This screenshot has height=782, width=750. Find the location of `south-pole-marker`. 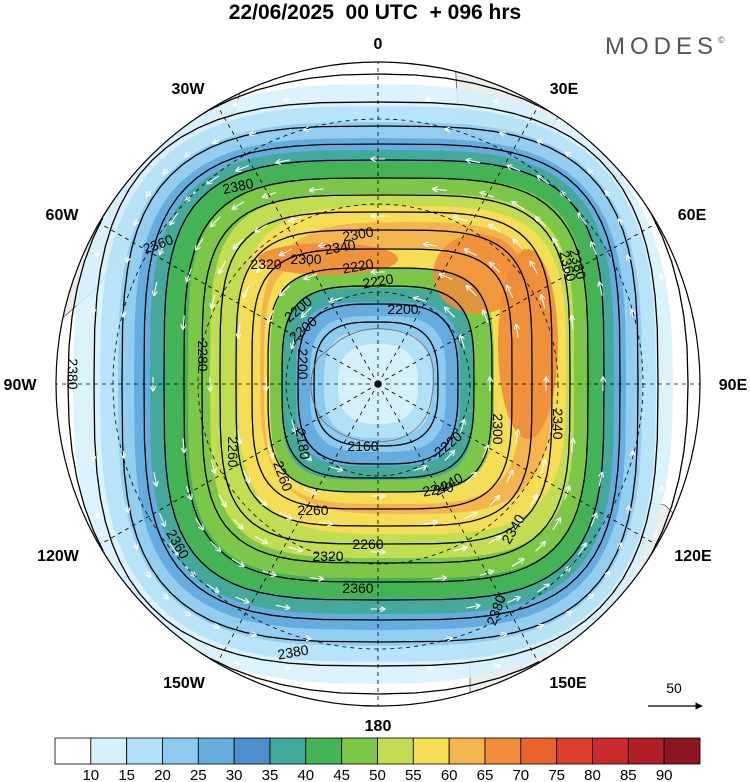

south-pole-marker is located at coordinates (378, 384).